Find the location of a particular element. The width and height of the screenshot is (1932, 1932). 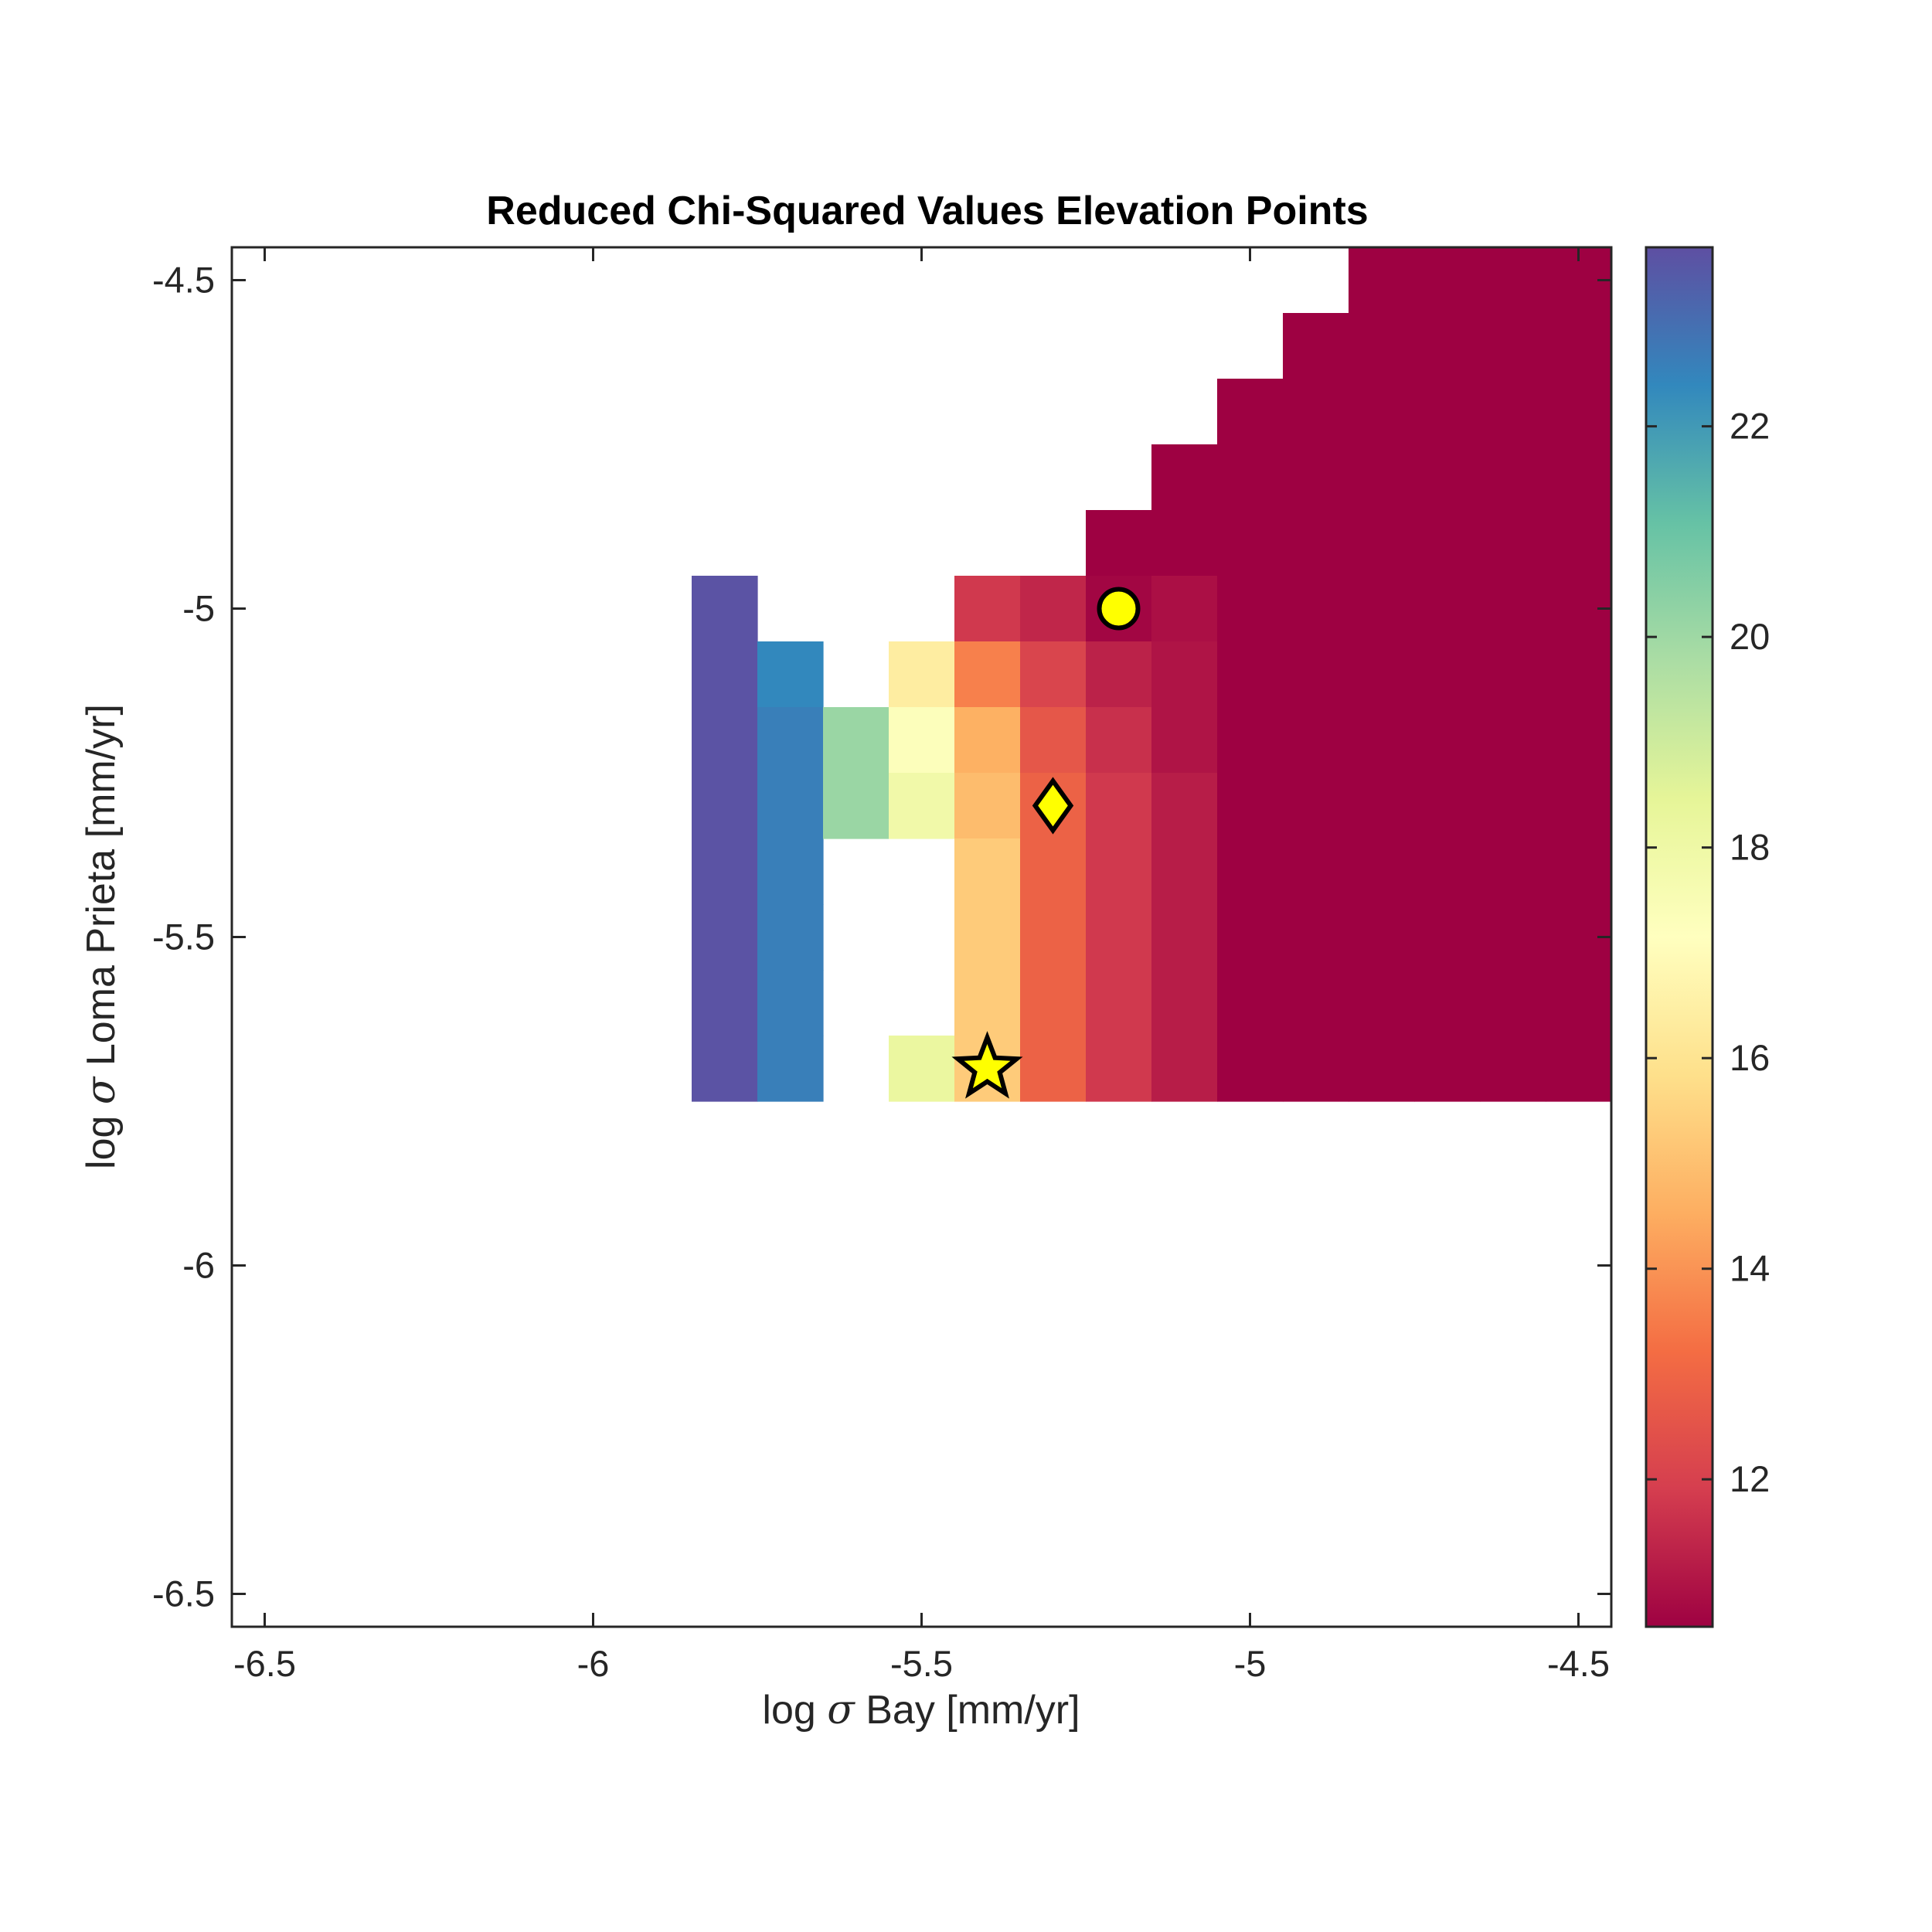

colorbar-tick-label: 22 is located at coordinates (1750, 427).